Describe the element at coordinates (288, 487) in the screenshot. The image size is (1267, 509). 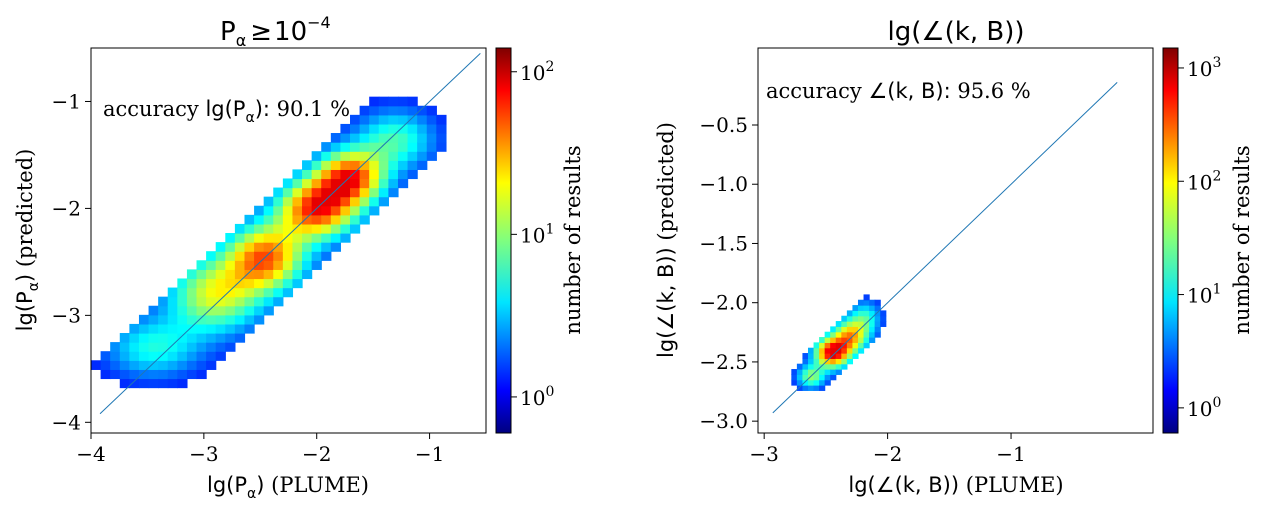
I see `left-x-label: lg(Pα) (PLUME)` at that location.